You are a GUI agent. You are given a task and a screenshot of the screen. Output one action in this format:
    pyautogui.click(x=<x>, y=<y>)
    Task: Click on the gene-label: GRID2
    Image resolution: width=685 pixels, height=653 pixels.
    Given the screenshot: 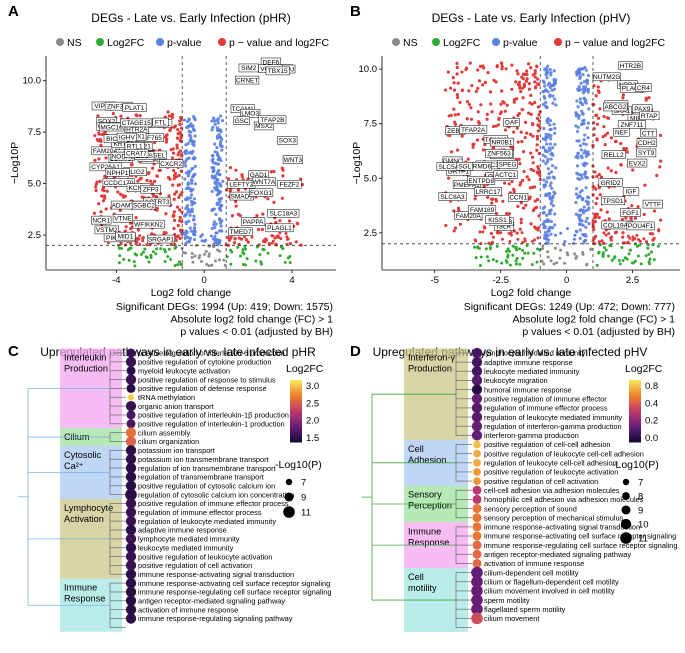 What is the action you would take?
    pyautogui.click(x=611, y=183)
    